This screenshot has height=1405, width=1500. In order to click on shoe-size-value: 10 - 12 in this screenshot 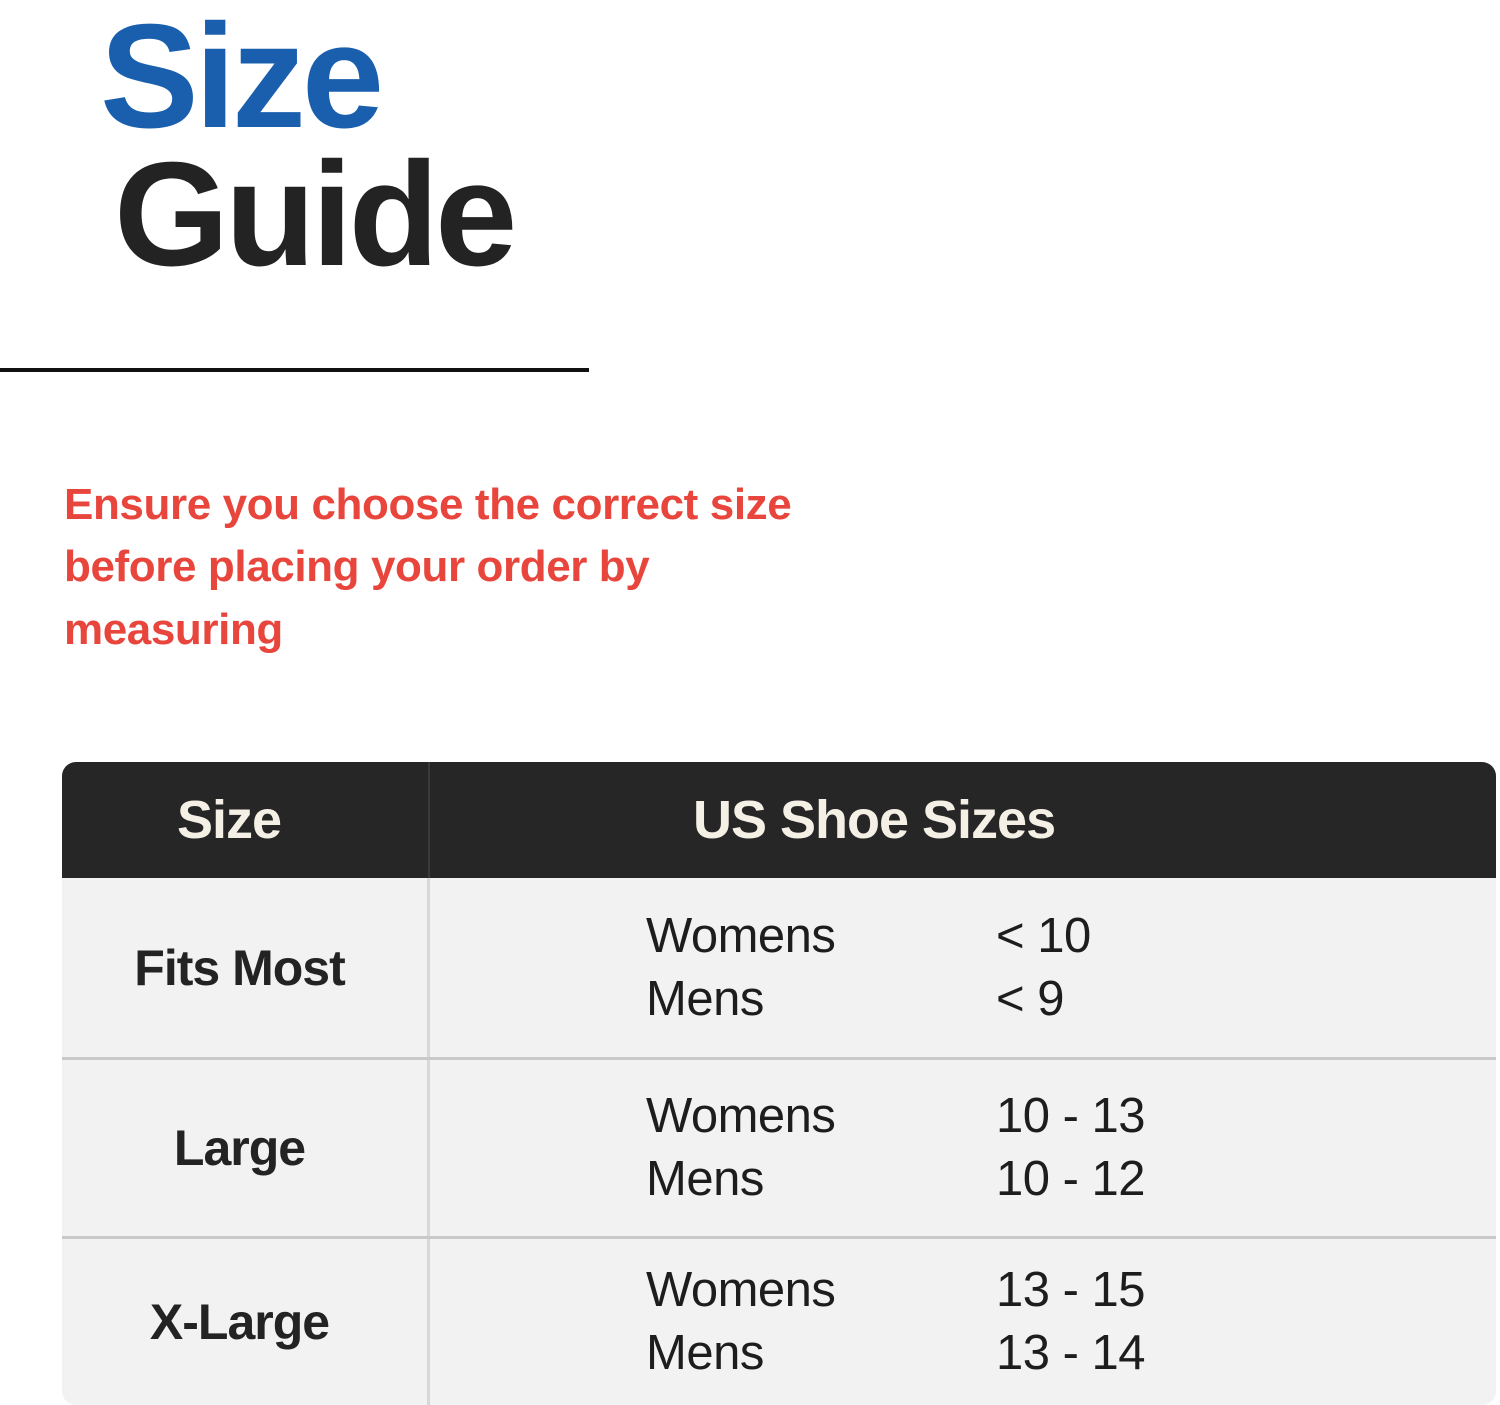, I will do `click(1071, 1179)`.